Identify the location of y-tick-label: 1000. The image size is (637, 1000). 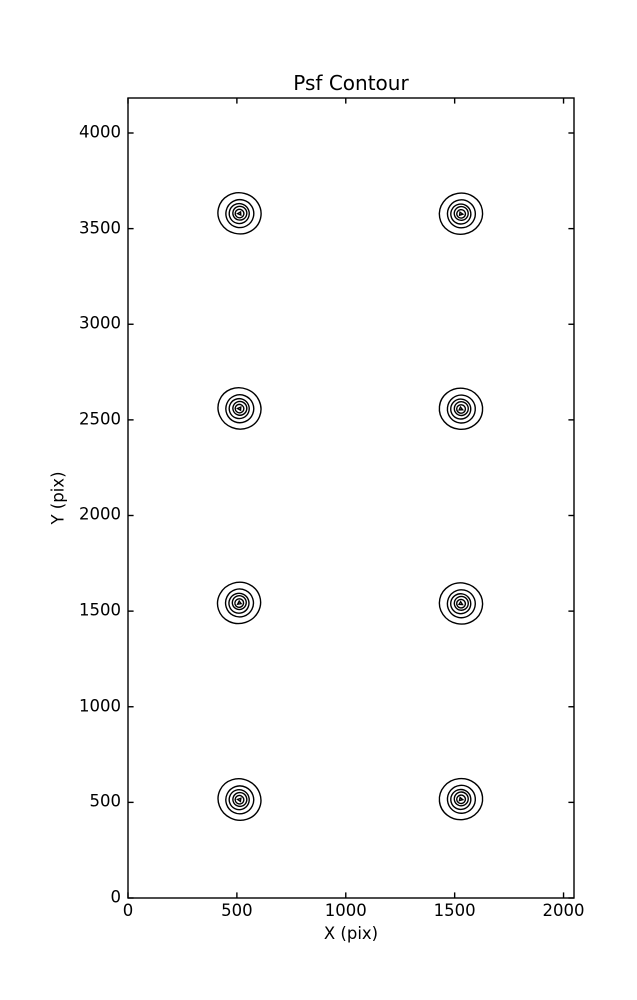
(100, 706).